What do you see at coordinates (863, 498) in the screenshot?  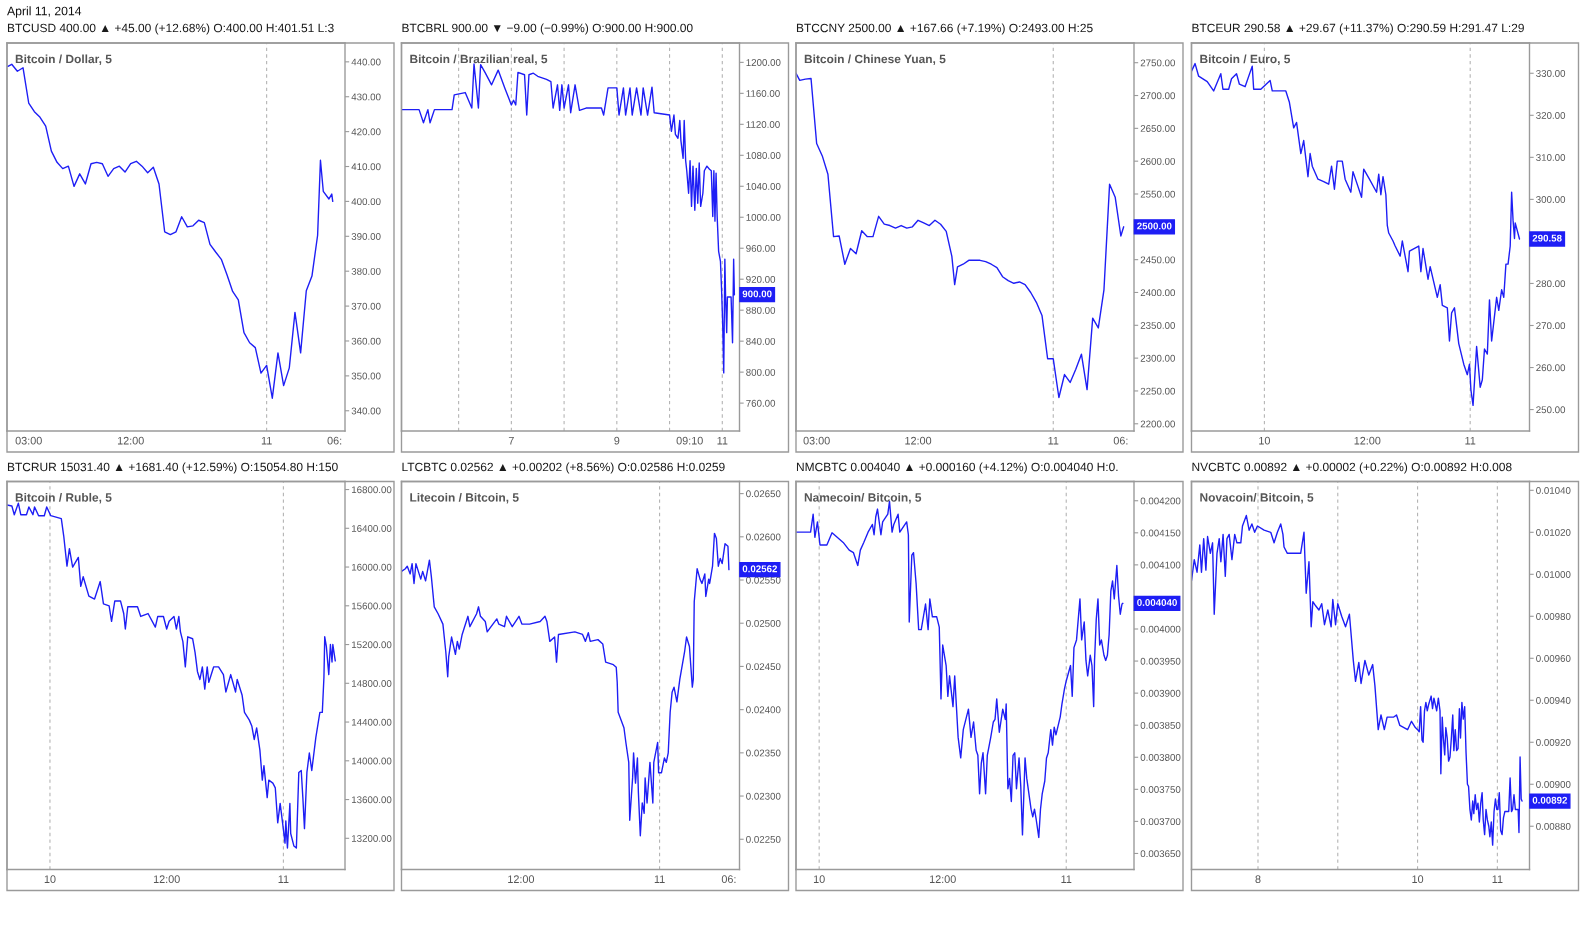 I see `text: Namecoin/ Bitcoin, 5` at bounding box center [863, 498].